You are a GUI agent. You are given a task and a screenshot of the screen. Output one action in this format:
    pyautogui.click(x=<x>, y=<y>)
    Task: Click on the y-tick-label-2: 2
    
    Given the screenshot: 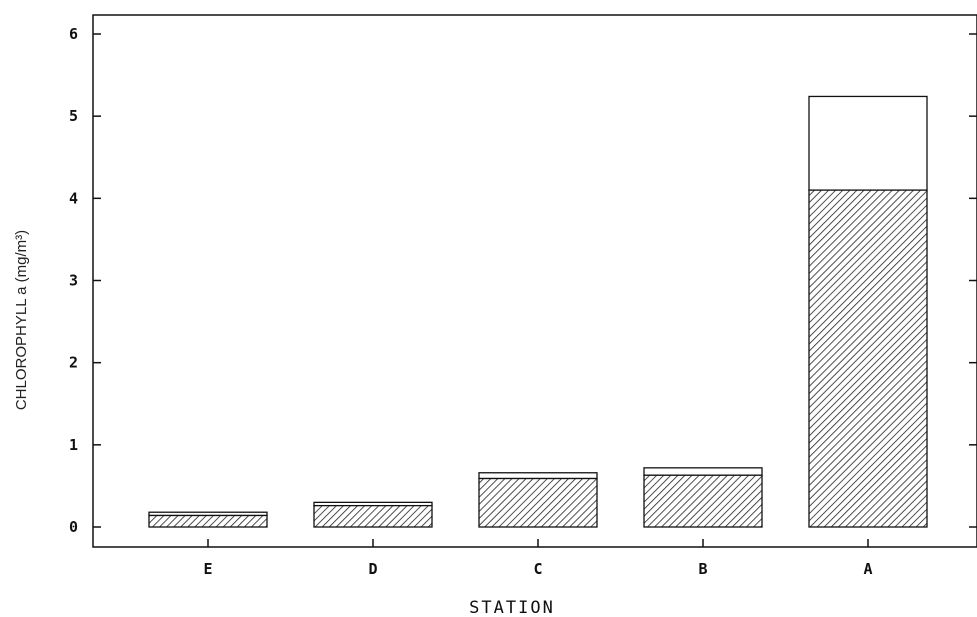 What is the action you would take?
    pyautogui.click(x=73, y=363)
    